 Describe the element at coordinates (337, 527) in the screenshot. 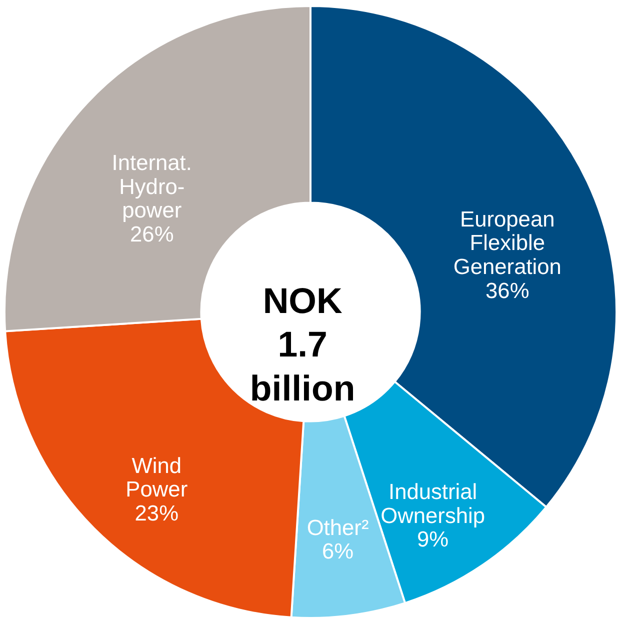

I see `slice-label: Other²` at that location.